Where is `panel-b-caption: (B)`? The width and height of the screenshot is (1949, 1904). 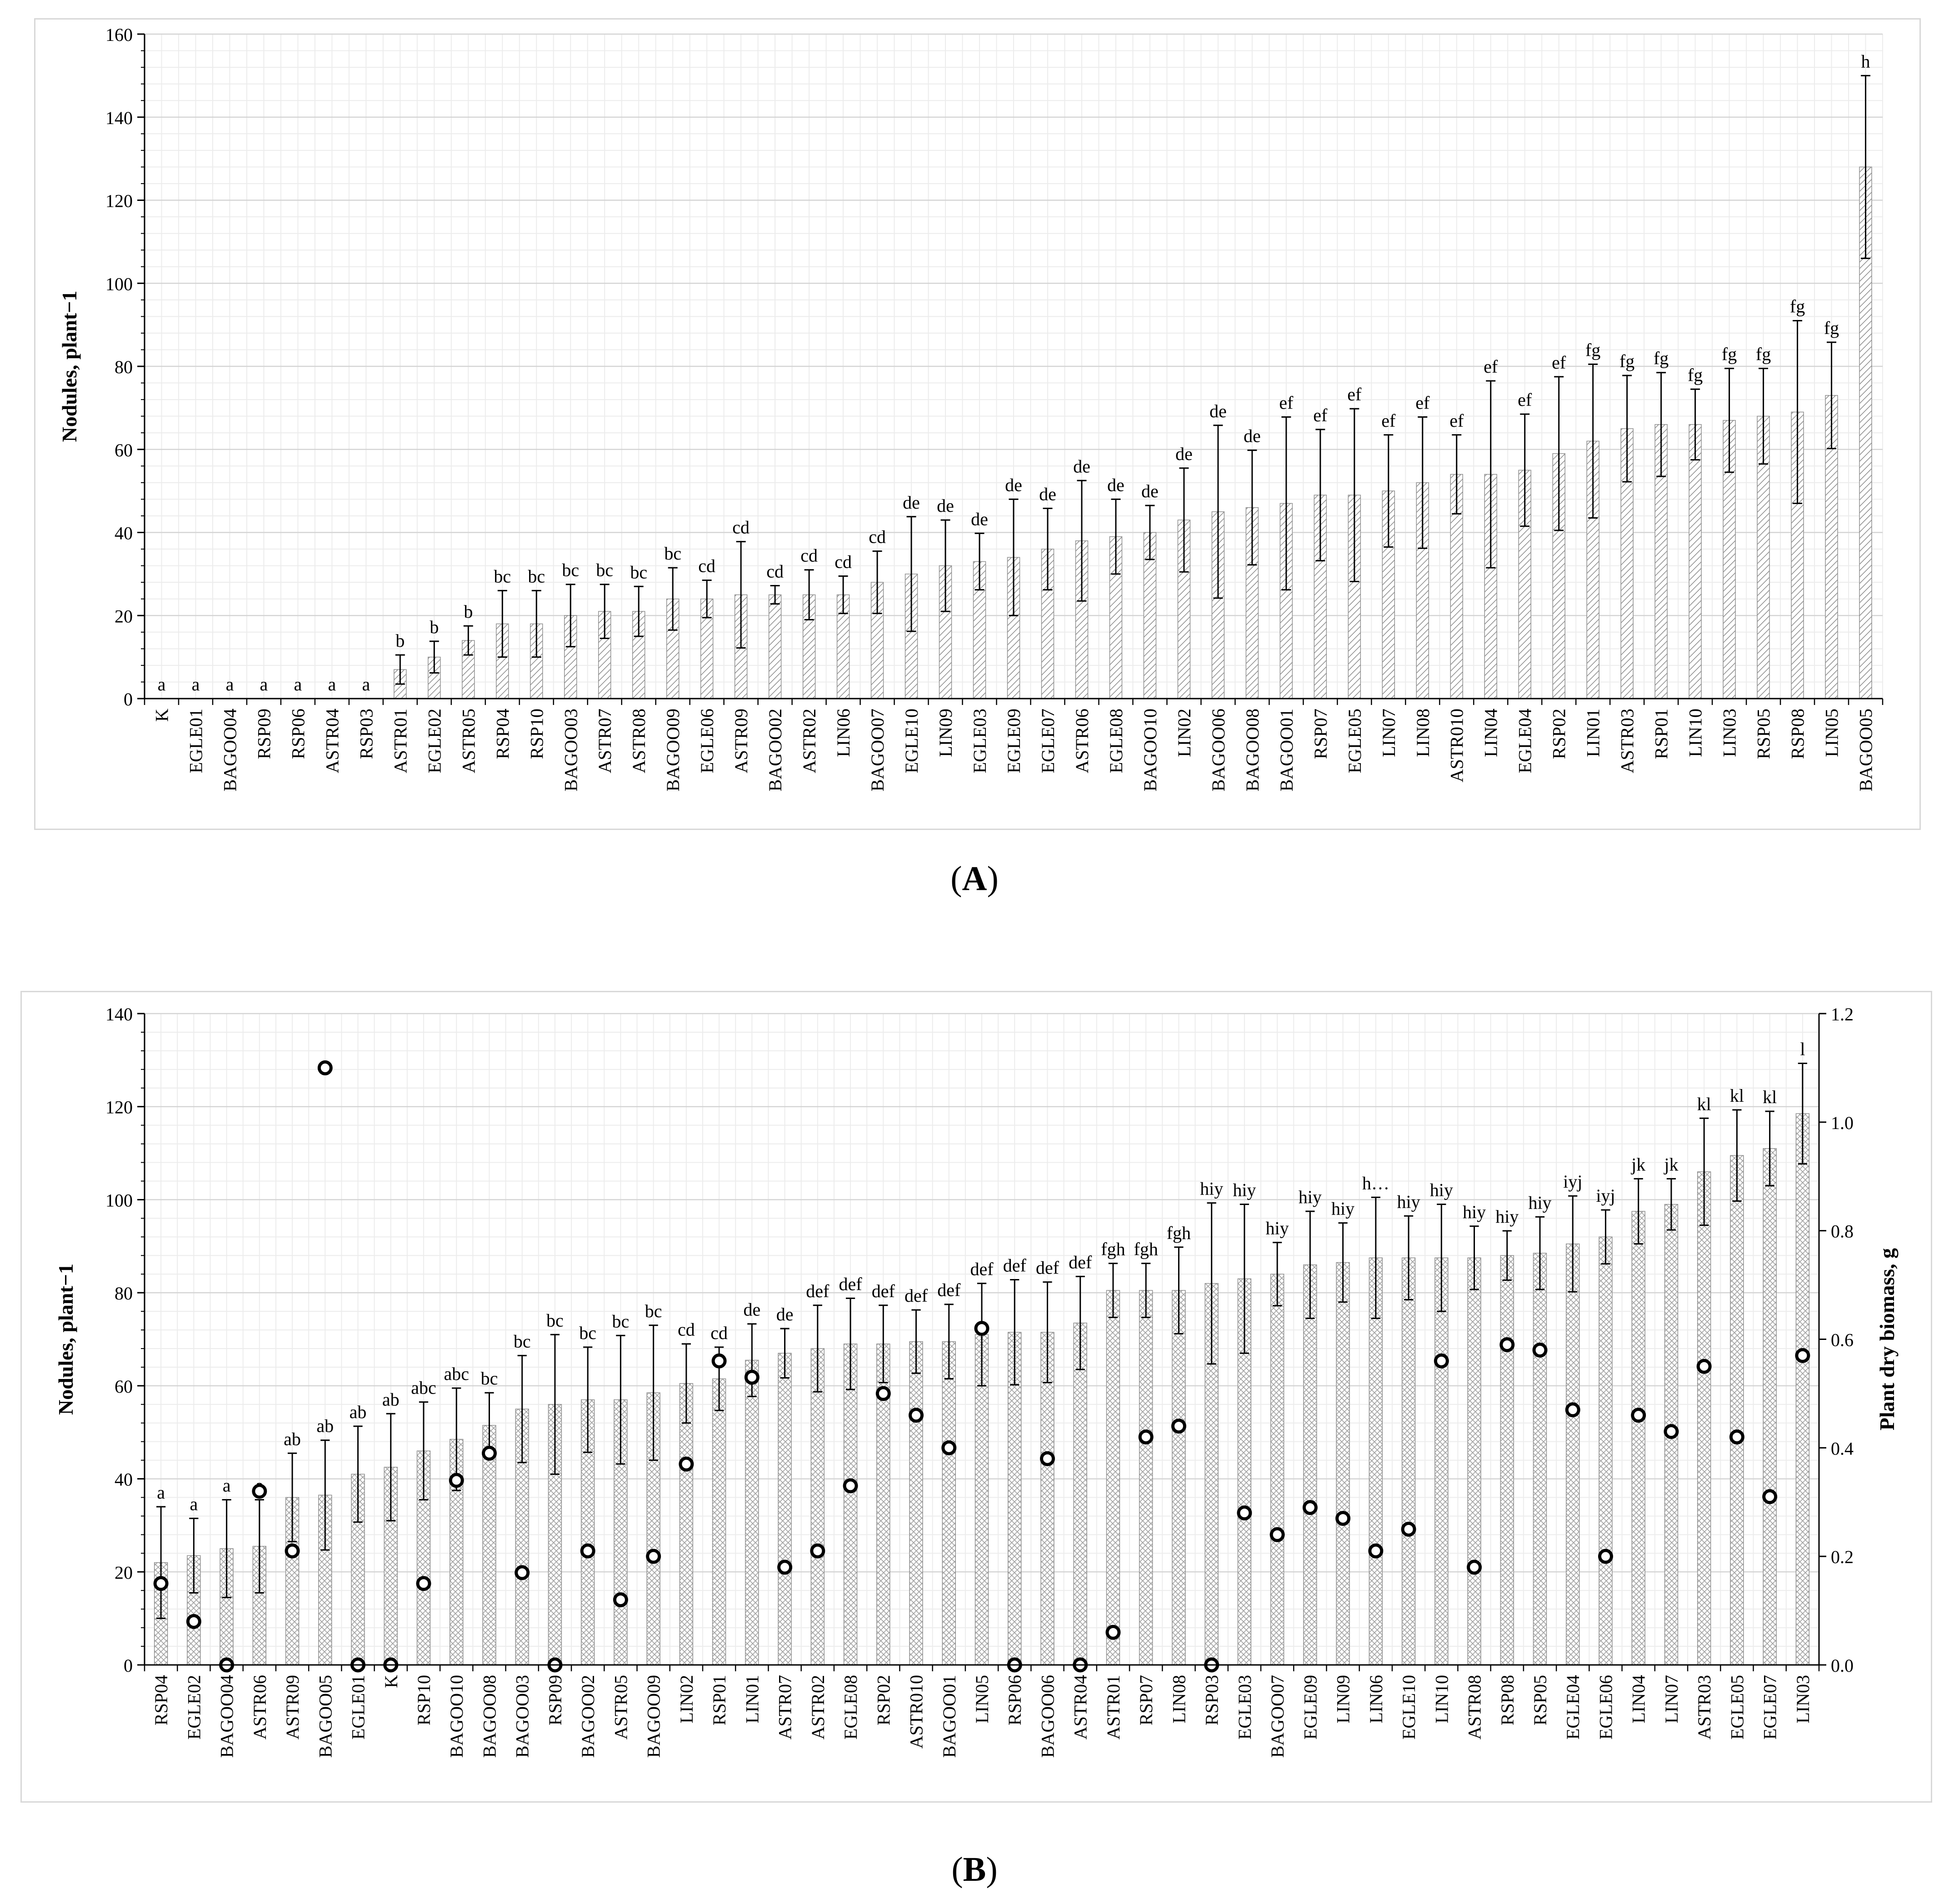
panel-b-caption: (B) is located at coordinates (974, 1869).